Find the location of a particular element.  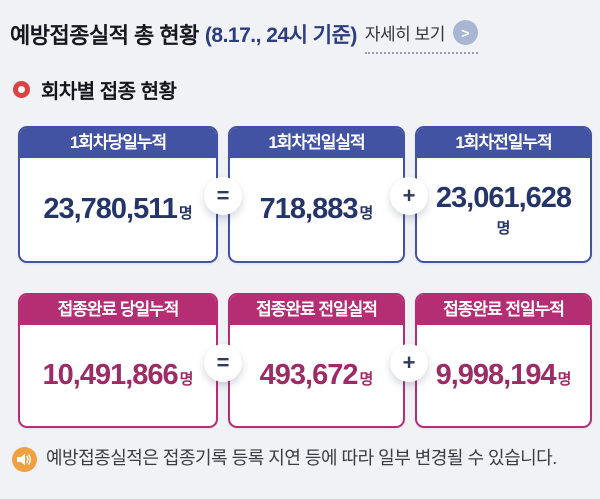

stat-card-body: 23,061,628 명 is located at coordinates (503, 209).